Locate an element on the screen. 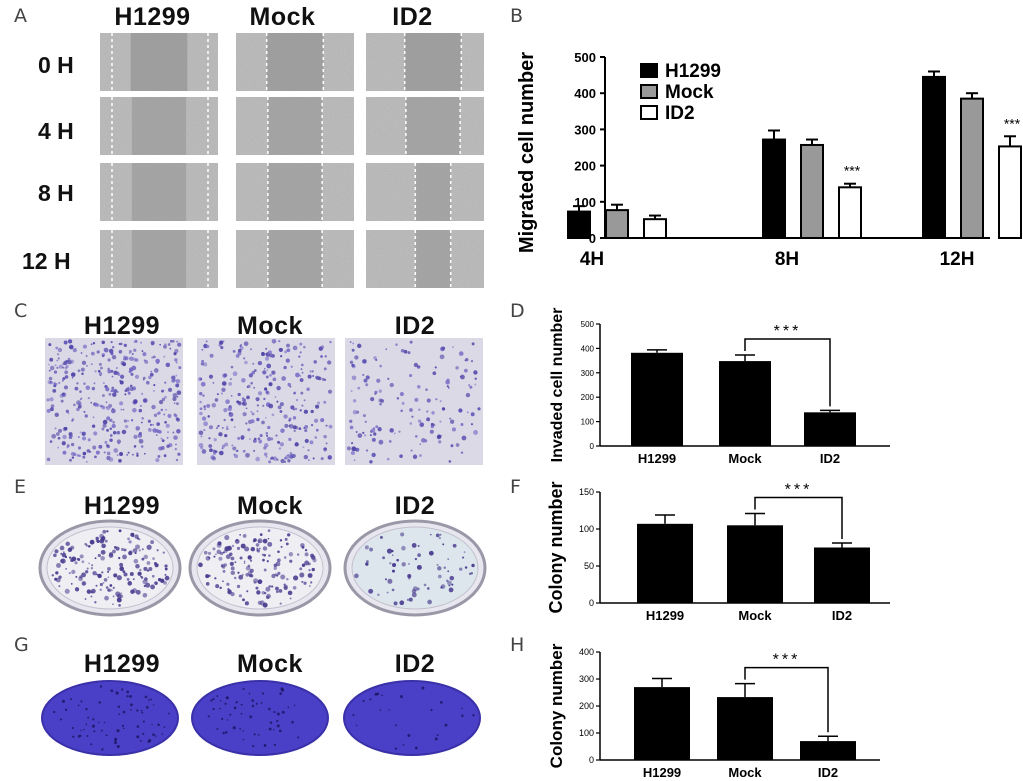 The height and width of the screenshot is (781, 1023). agar-header-mock: Mock is located at coordinates (270, 664).